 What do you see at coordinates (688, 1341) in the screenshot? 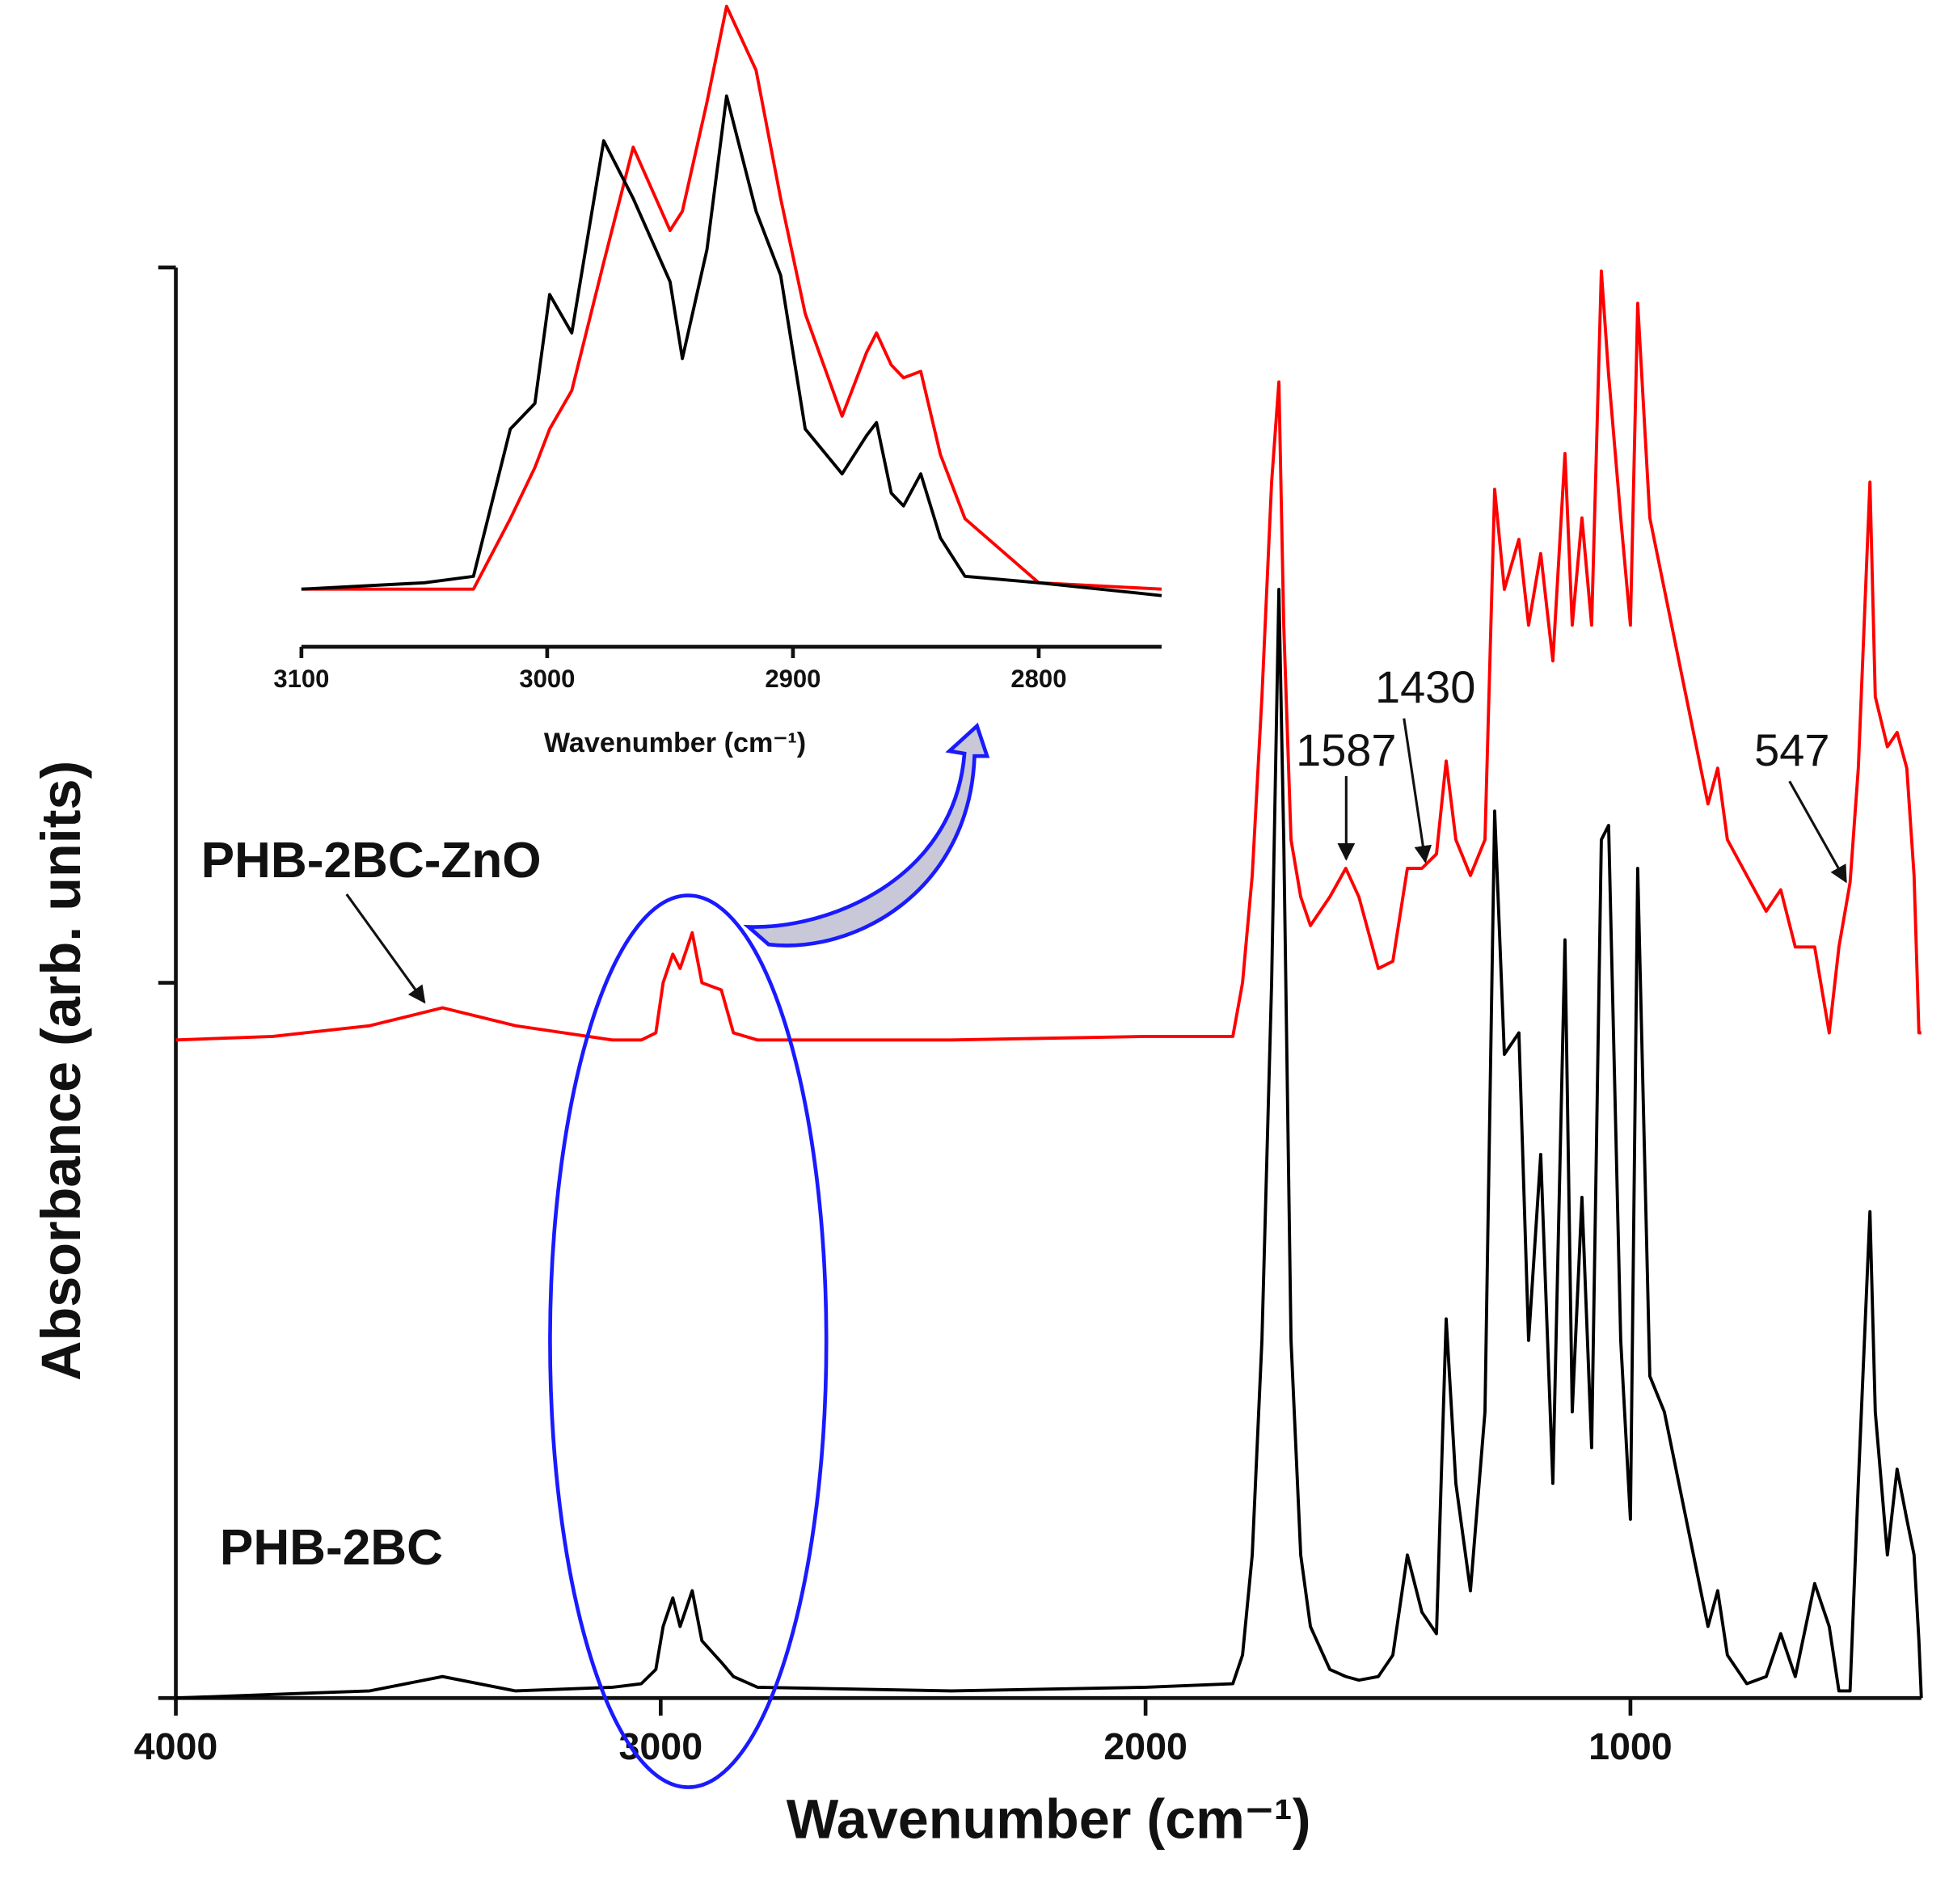
I see `highlight-ellipse` at bounding box center [688, 1341].